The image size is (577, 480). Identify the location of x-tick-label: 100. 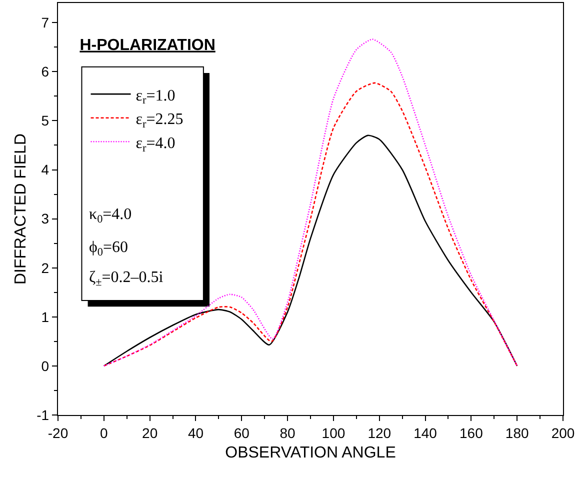
(334, 432).